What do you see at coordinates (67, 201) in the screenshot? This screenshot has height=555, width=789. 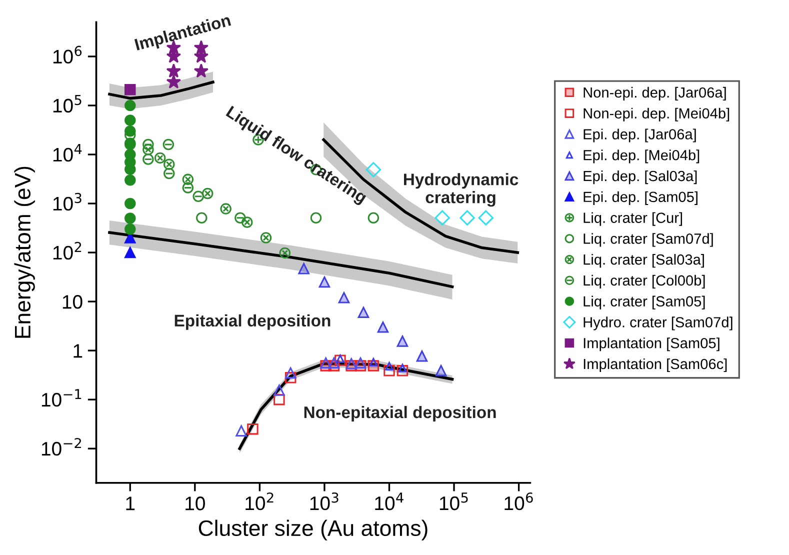 I see `y-tick-label: 10$^{3}$` at bounding box center [67, 201].